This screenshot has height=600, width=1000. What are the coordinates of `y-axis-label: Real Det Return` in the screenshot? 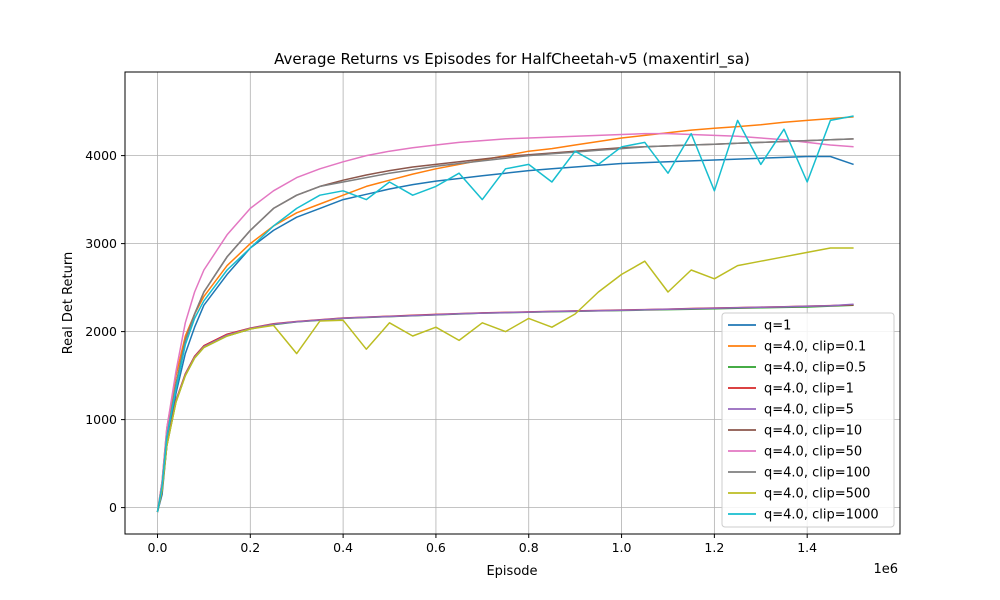 It's located at (68, 303).